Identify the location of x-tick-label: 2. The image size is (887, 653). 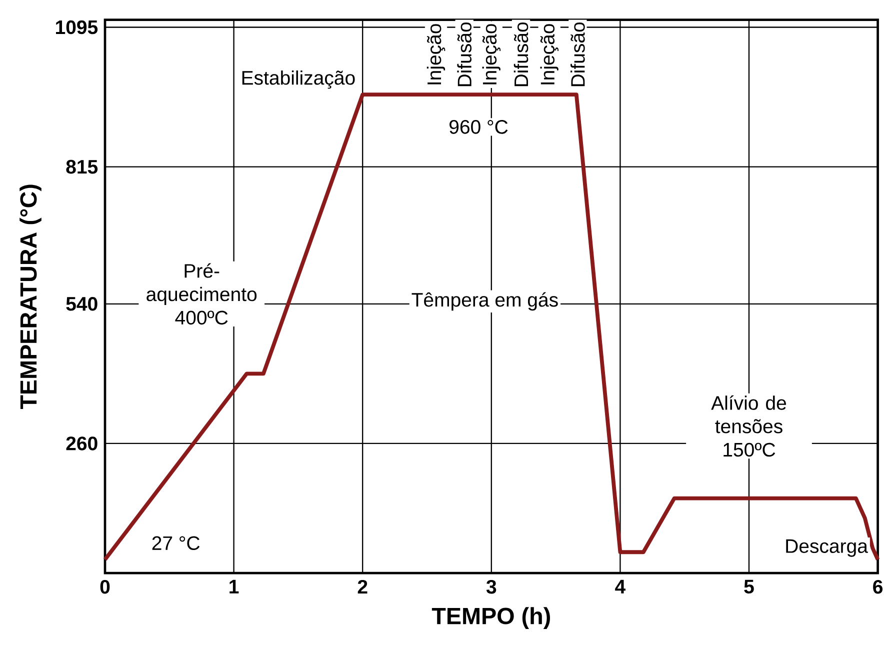
(363, 587).